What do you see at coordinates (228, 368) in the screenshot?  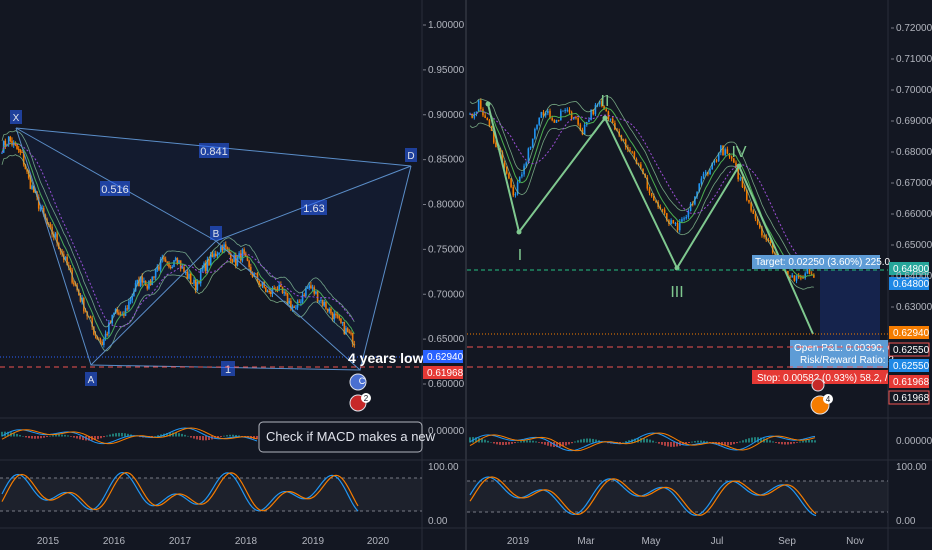 I see `ratio-ac-box` at bounding box center [228, 368].